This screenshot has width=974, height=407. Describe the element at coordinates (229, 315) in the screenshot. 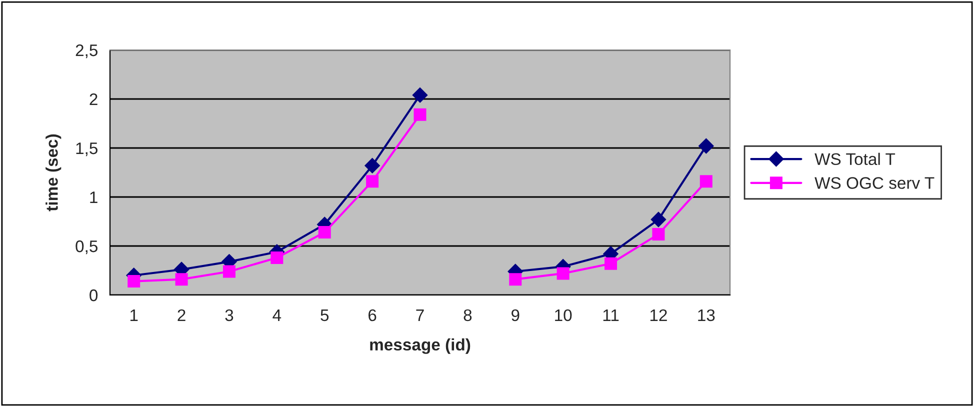

I see `x-tick-label: 3` at that location.